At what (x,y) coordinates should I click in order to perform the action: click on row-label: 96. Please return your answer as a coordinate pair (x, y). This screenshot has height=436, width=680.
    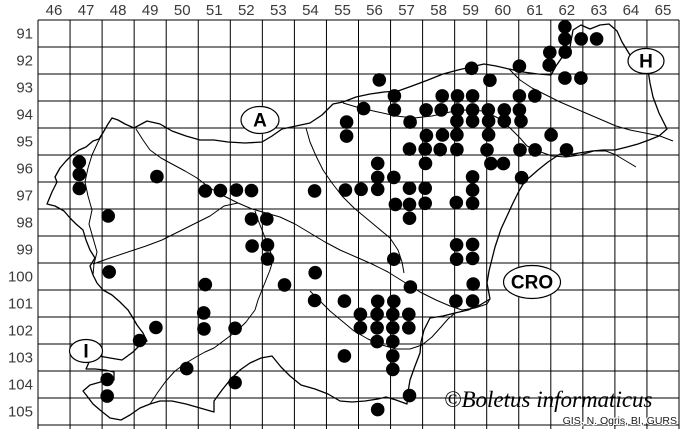
    Looking at the image, I should click on (24, 169).